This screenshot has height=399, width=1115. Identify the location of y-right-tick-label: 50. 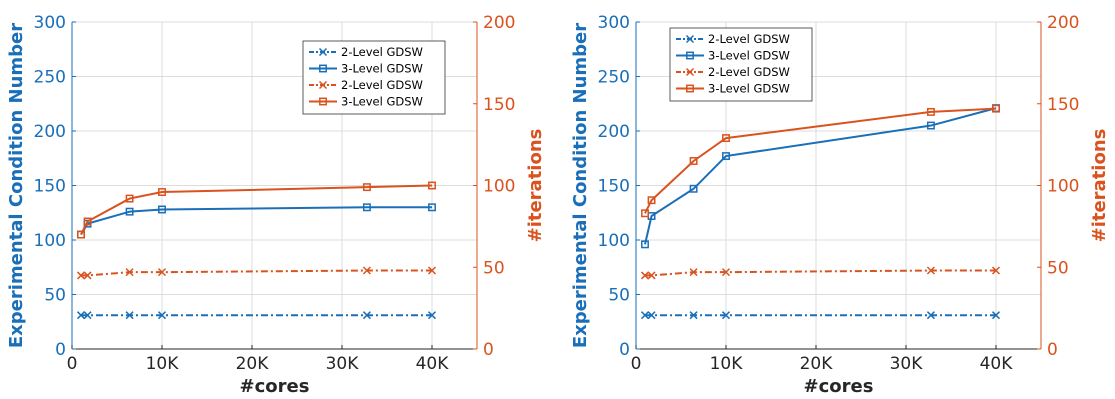
(1058, 268).